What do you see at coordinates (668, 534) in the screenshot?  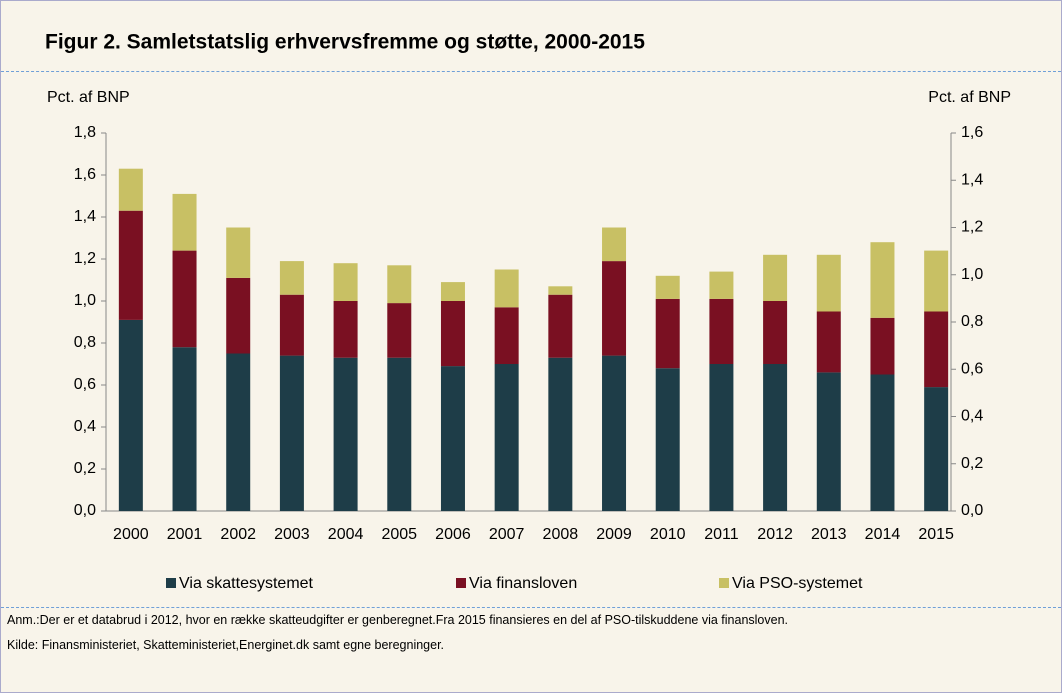 I see `x-tick-label: 2010` at bounding box center [668, 534].